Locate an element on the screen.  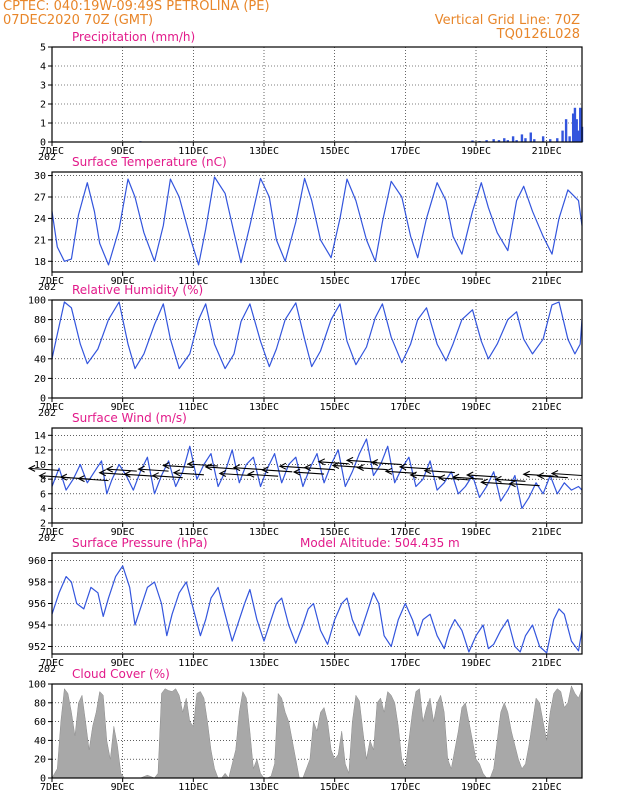
y-tick-label: 0 is located at coordinates (43, 779).